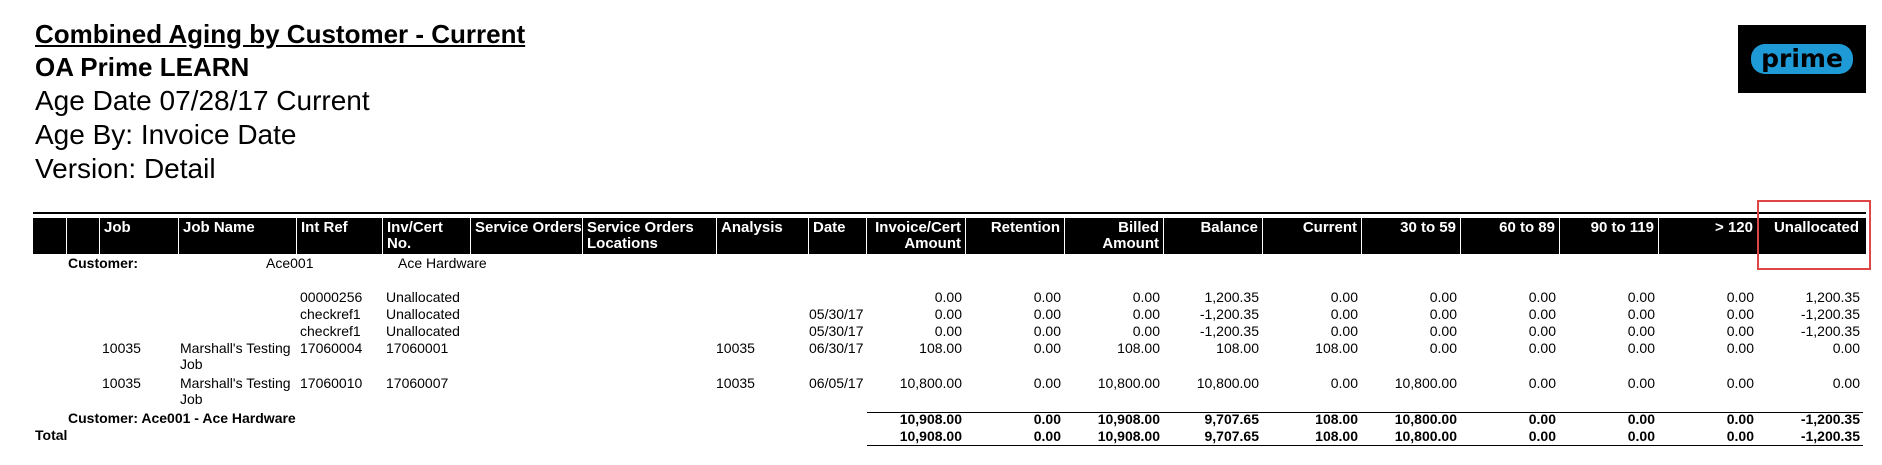 The width and height of the screenshot is (1882, 465). I want to click on cell-date: 06/30/17, so click(836, 348).